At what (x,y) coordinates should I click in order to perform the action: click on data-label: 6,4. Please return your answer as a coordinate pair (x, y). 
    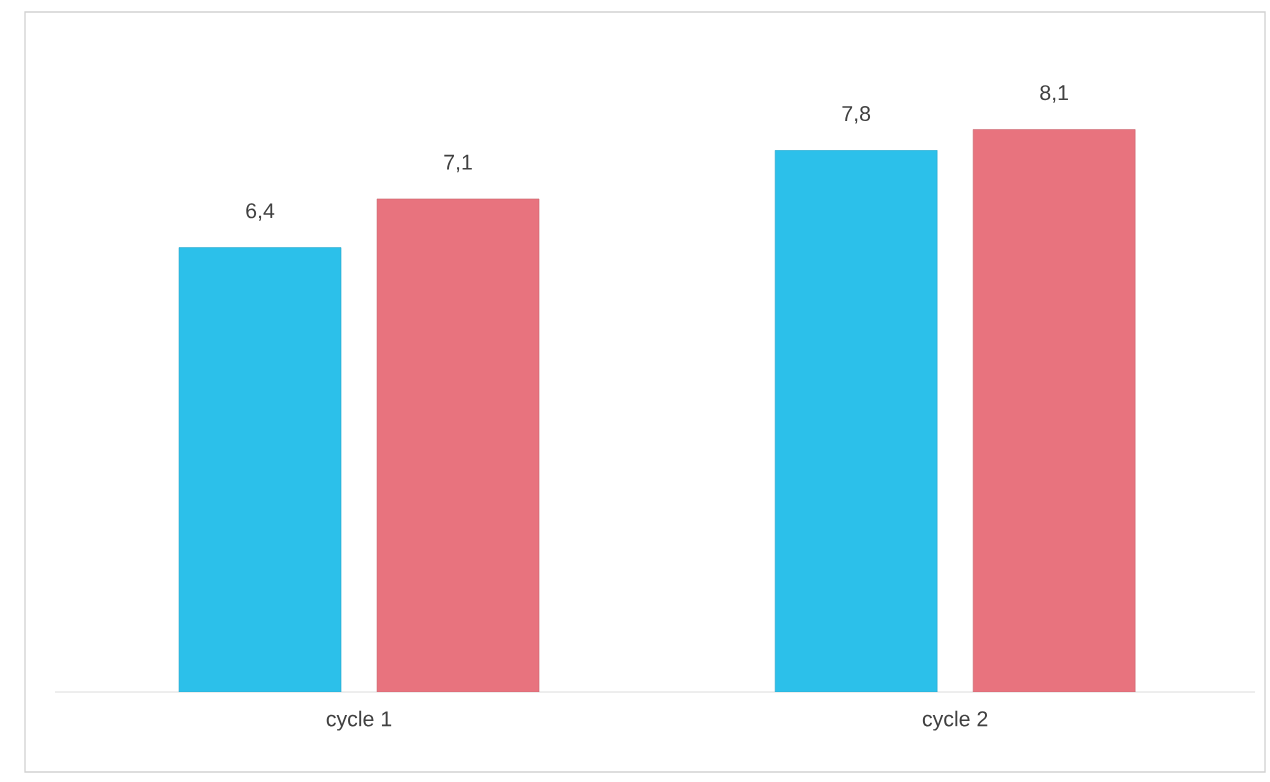
    Looking at the image, I should click on (260, 212).